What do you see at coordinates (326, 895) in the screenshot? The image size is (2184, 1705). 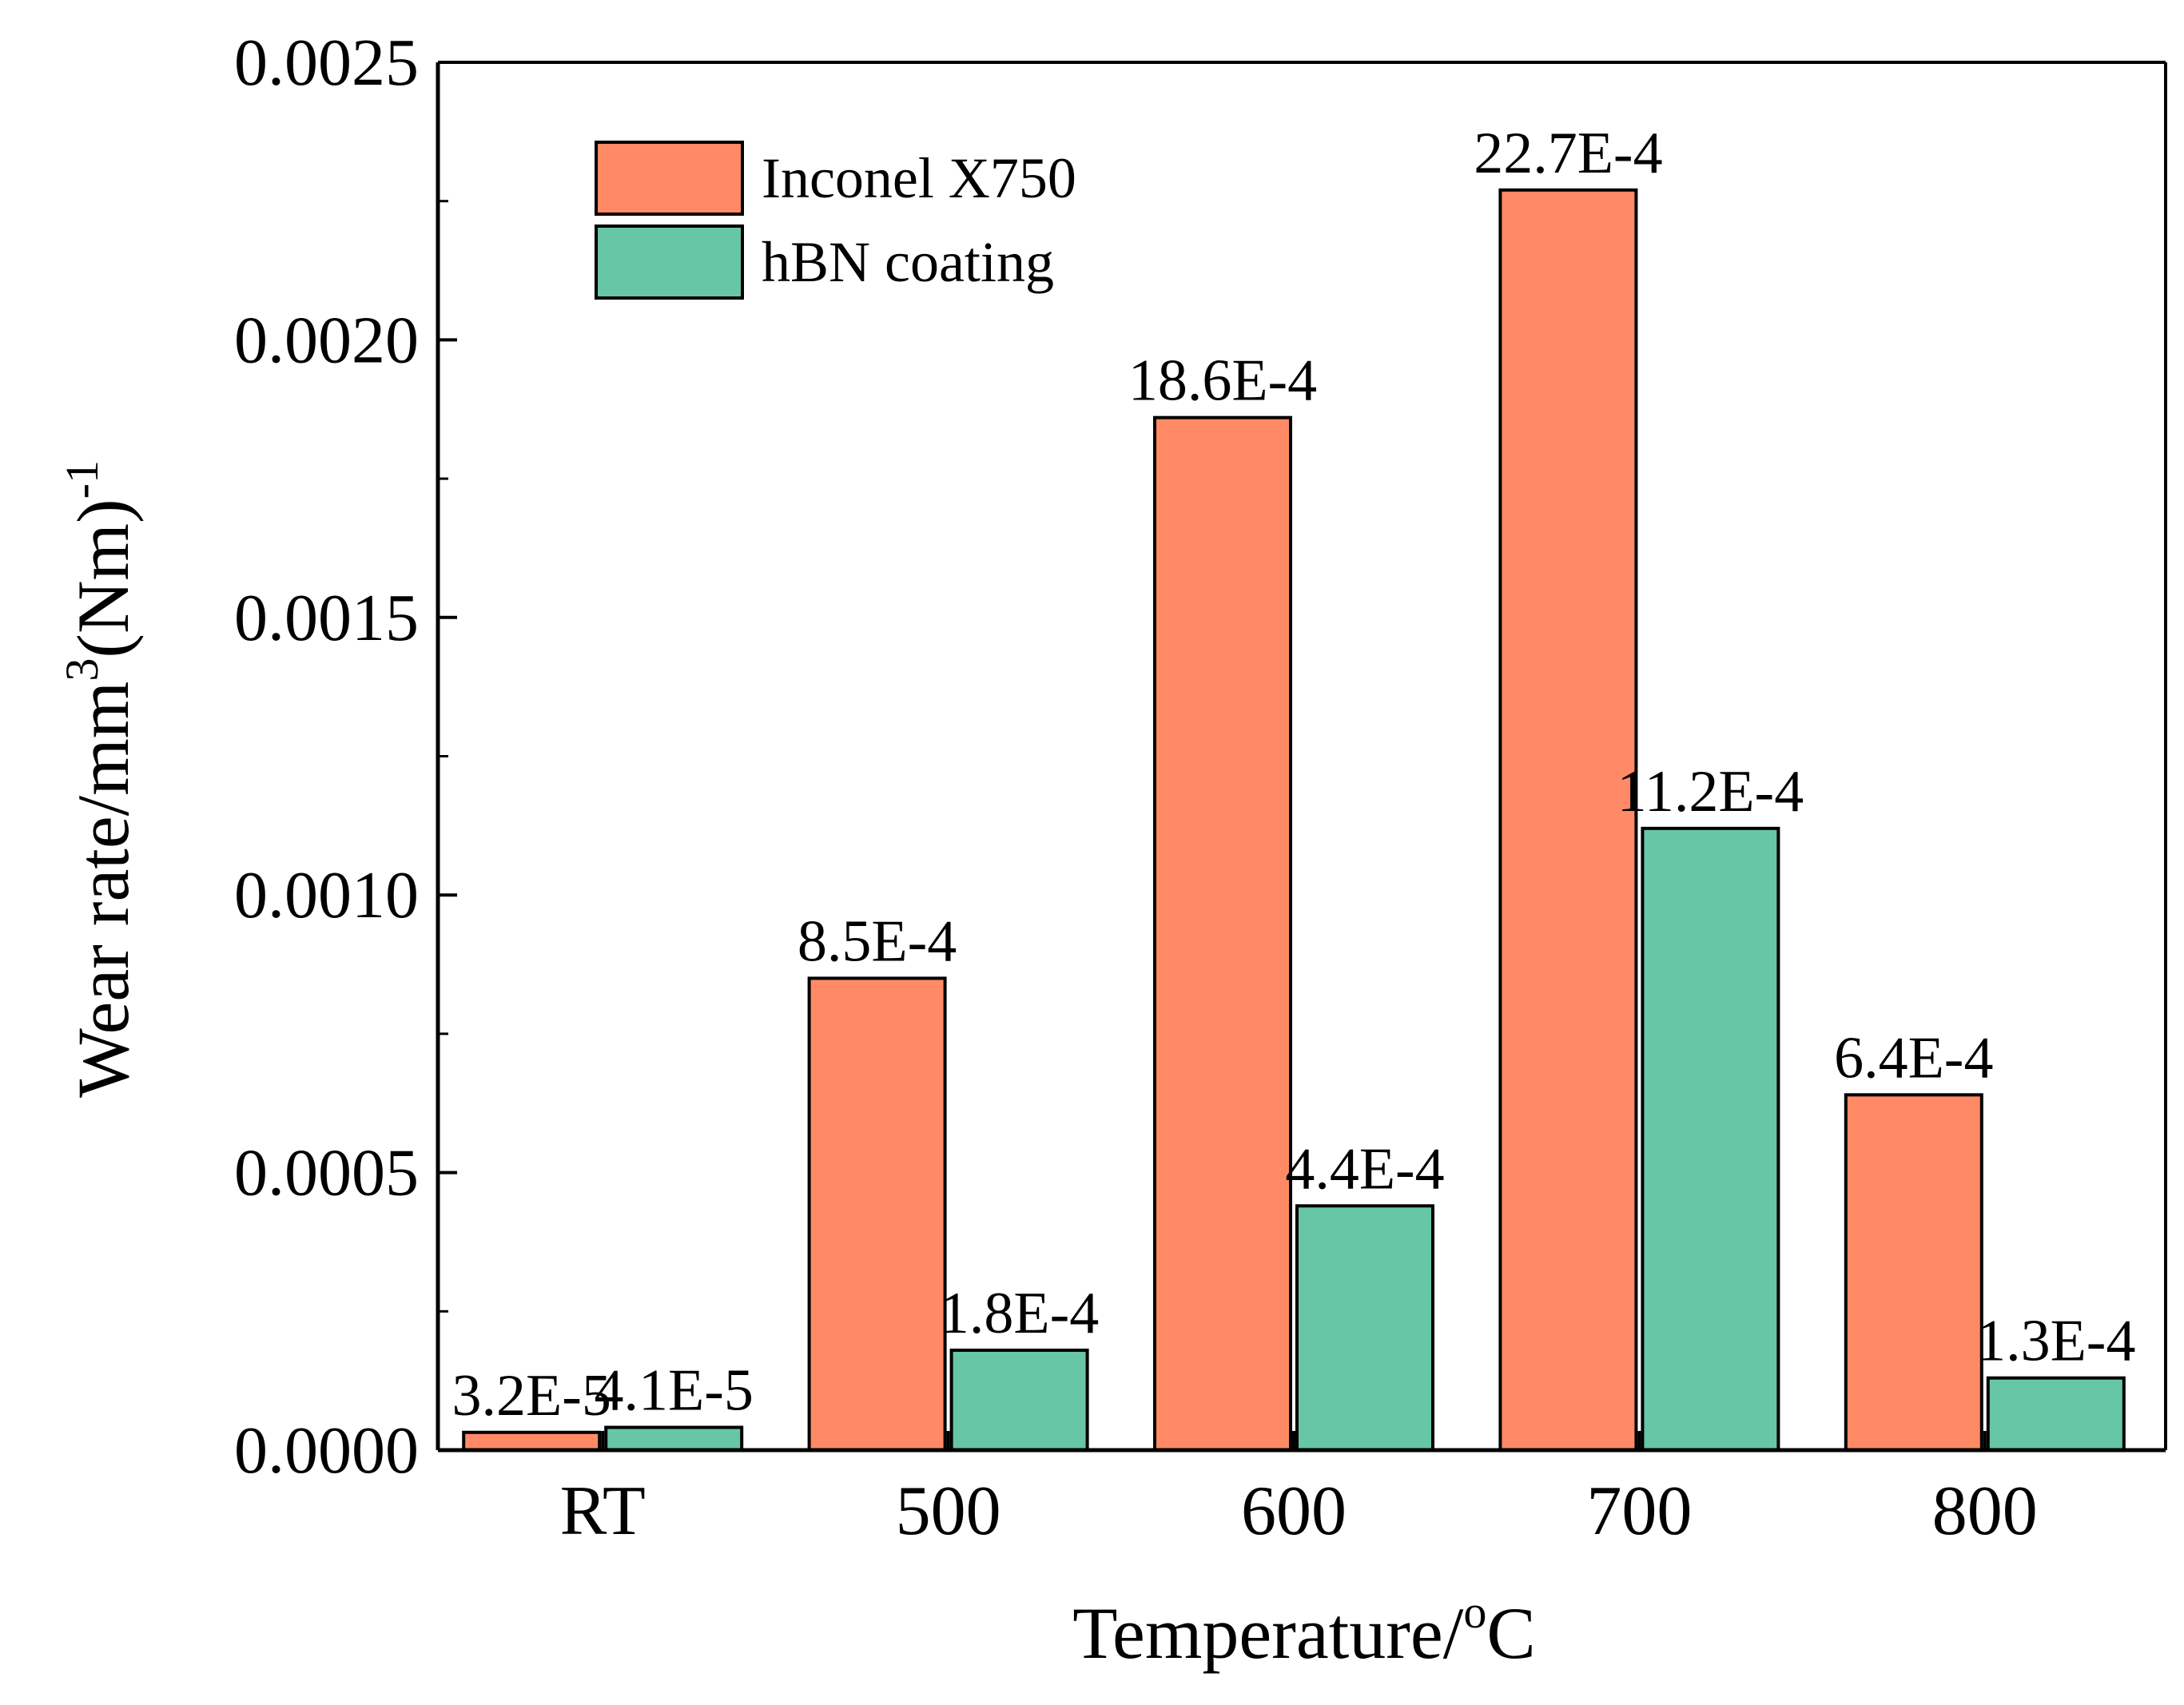 I see `y-tick-label: 0.0010` at bounding box center [326, 895].